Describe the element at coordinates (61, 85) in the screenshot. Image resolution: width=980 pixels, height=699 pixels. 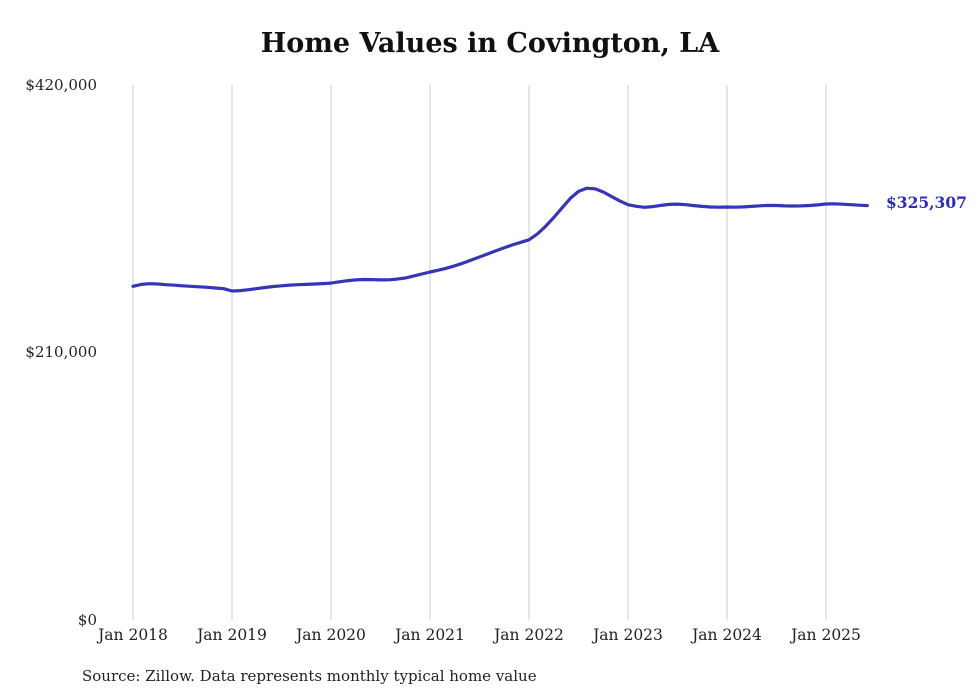
I see `y-axis-tick-420000: $420,000` at that location.